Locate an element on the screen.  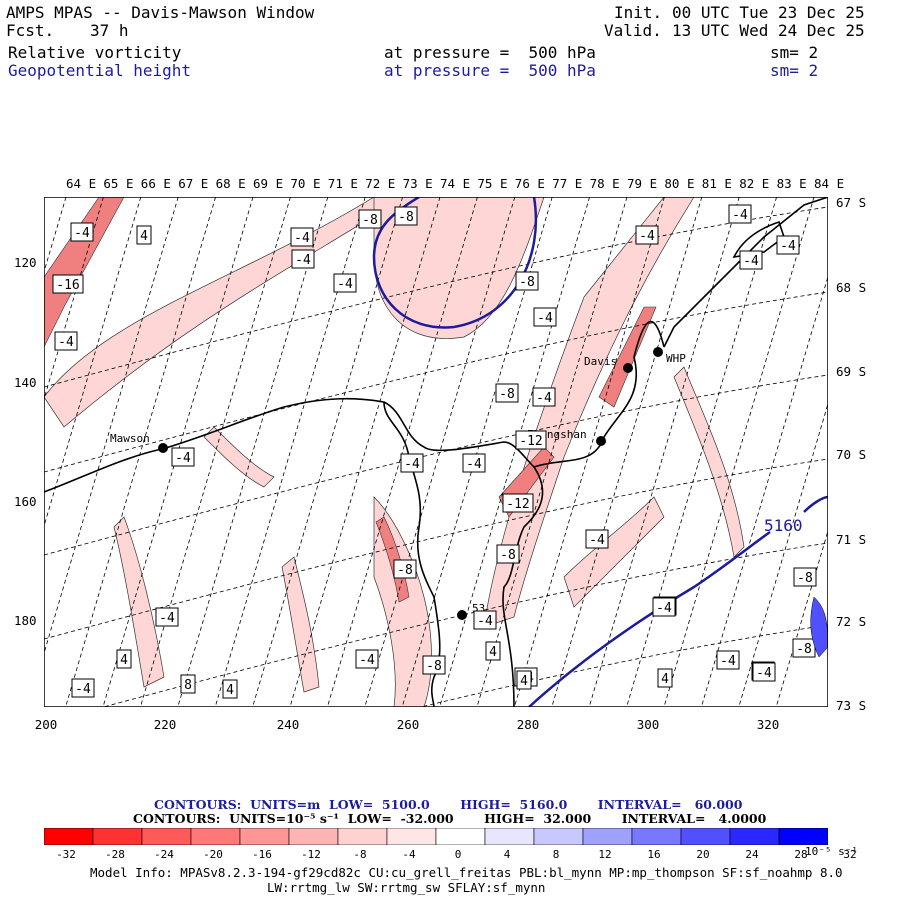
davis-station is located at coordinates (628, 368).